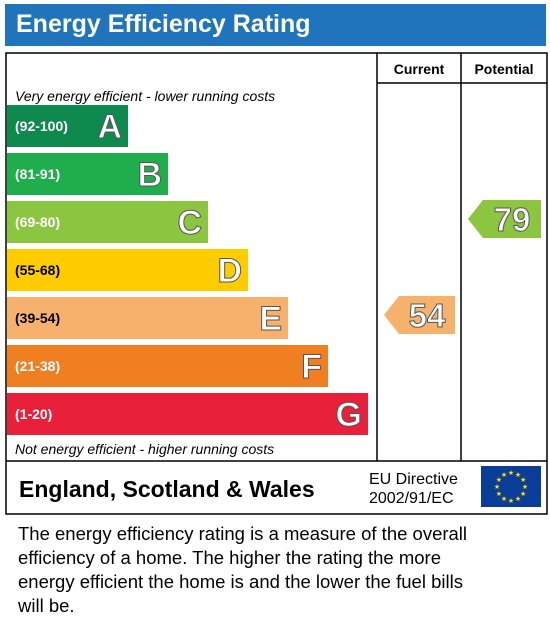  Describe the element at coordinates (189, 223) in the screenshot. I see `band-letter: C` at that location.